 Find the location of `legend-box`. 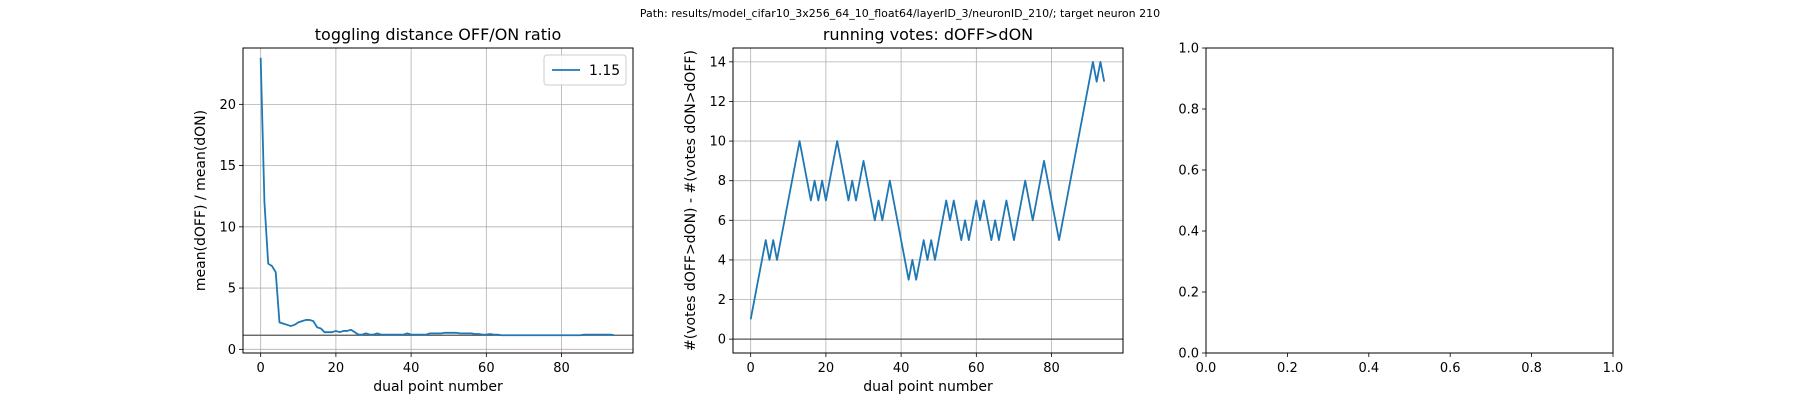

legend-box is located at coordinates (585, 70).